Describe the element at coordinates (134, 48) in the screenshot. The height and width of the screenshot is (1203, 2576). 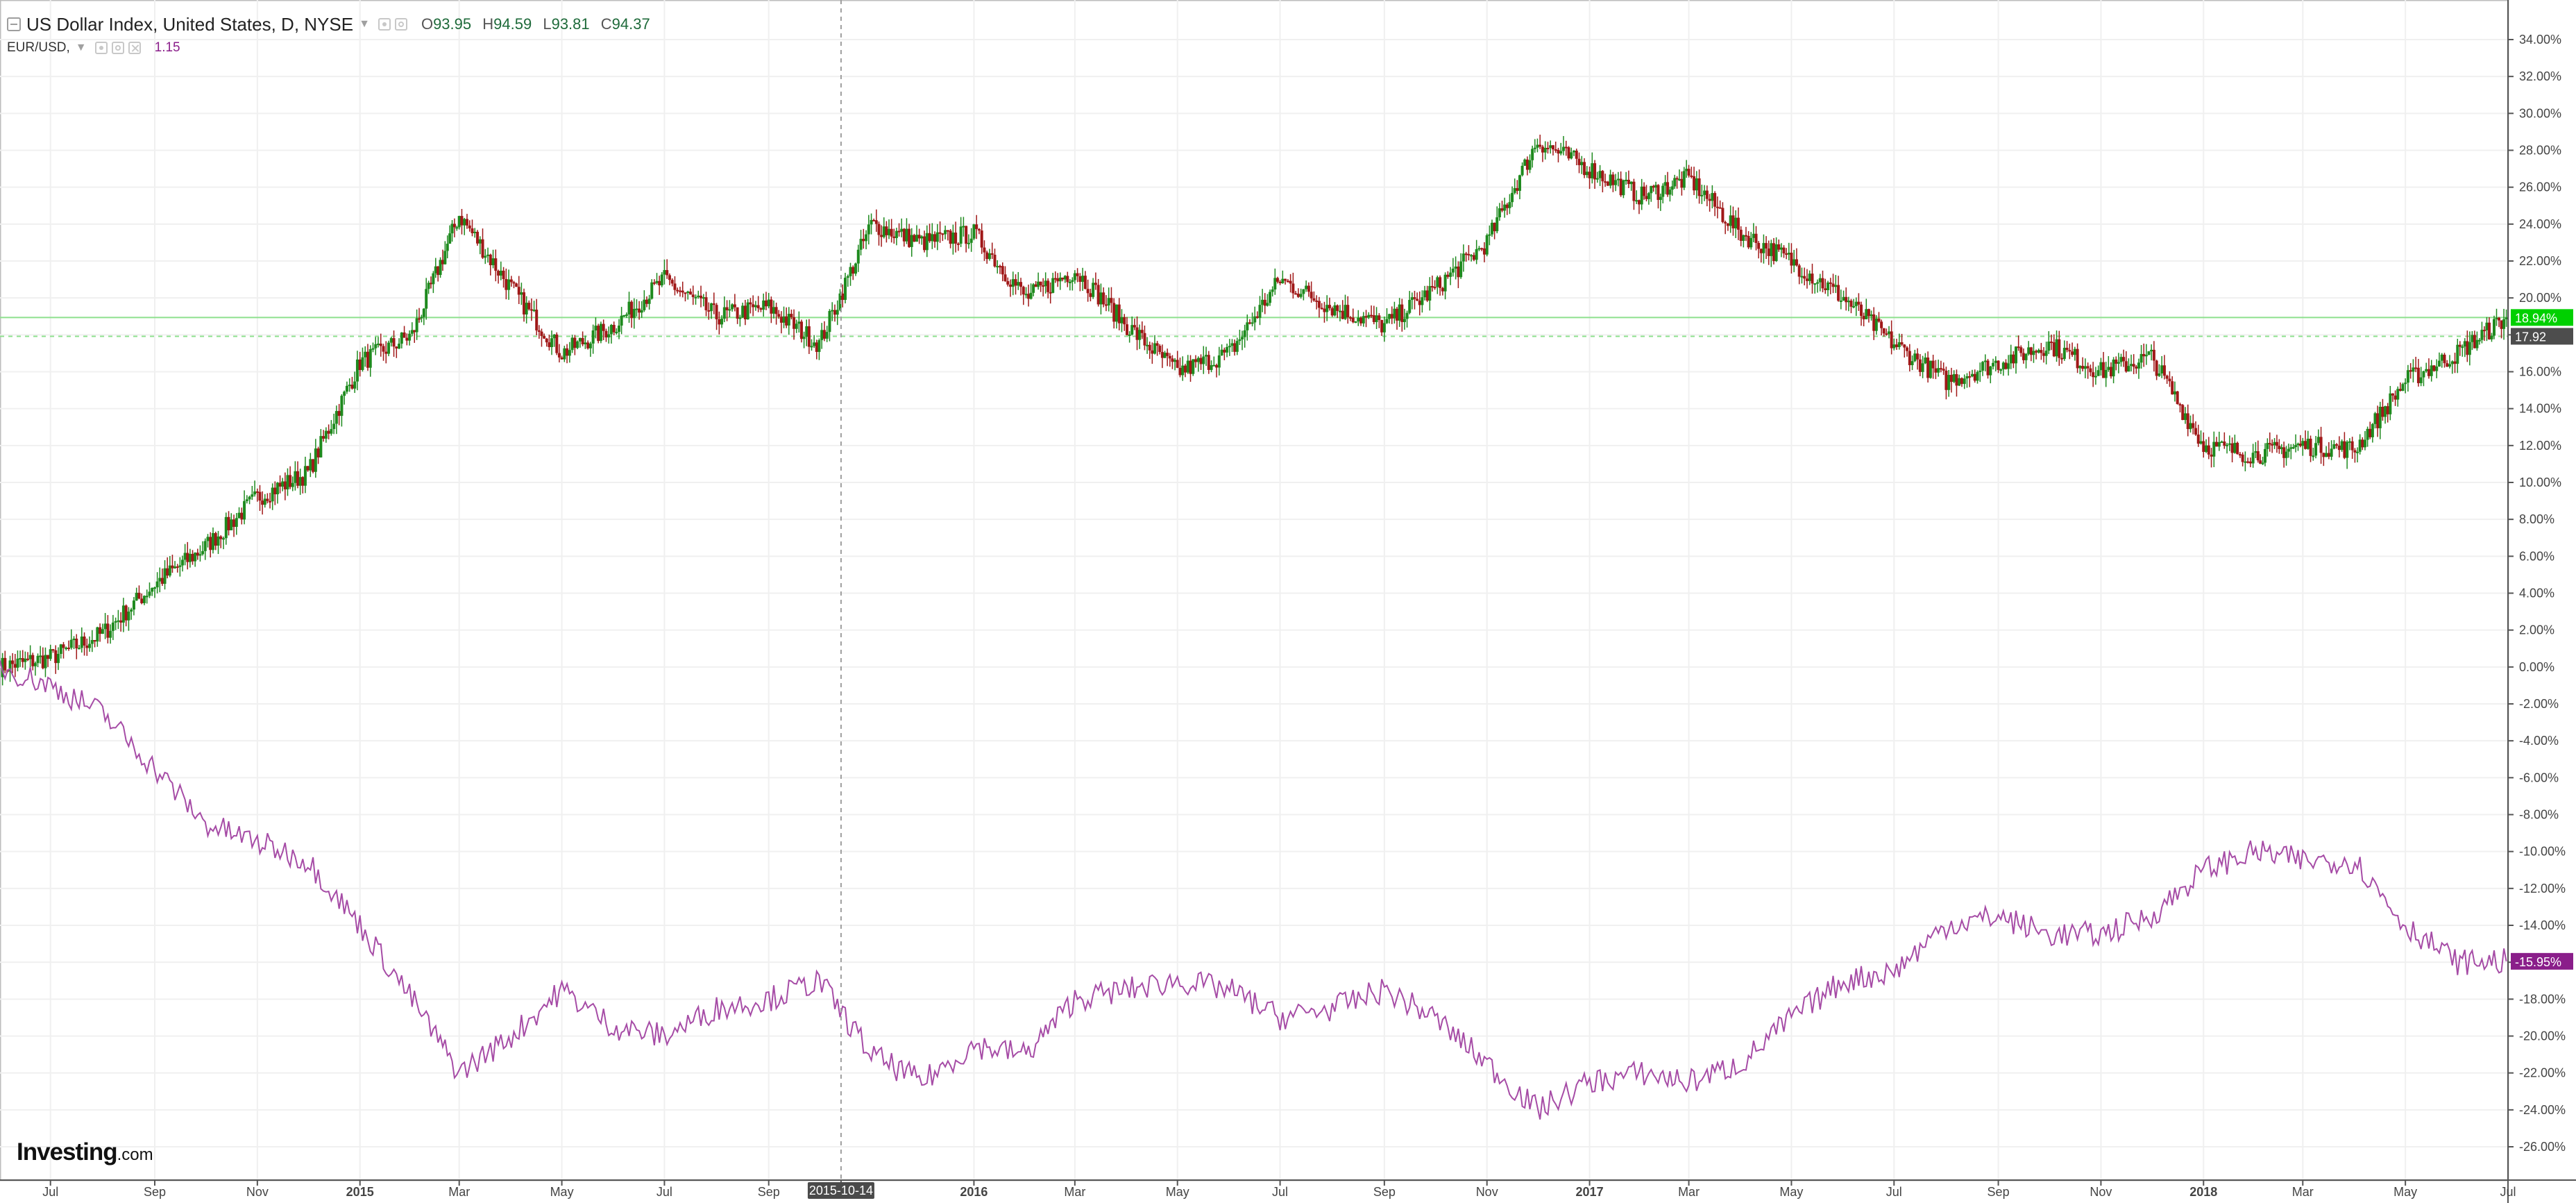
I see `close-icon` at that location.